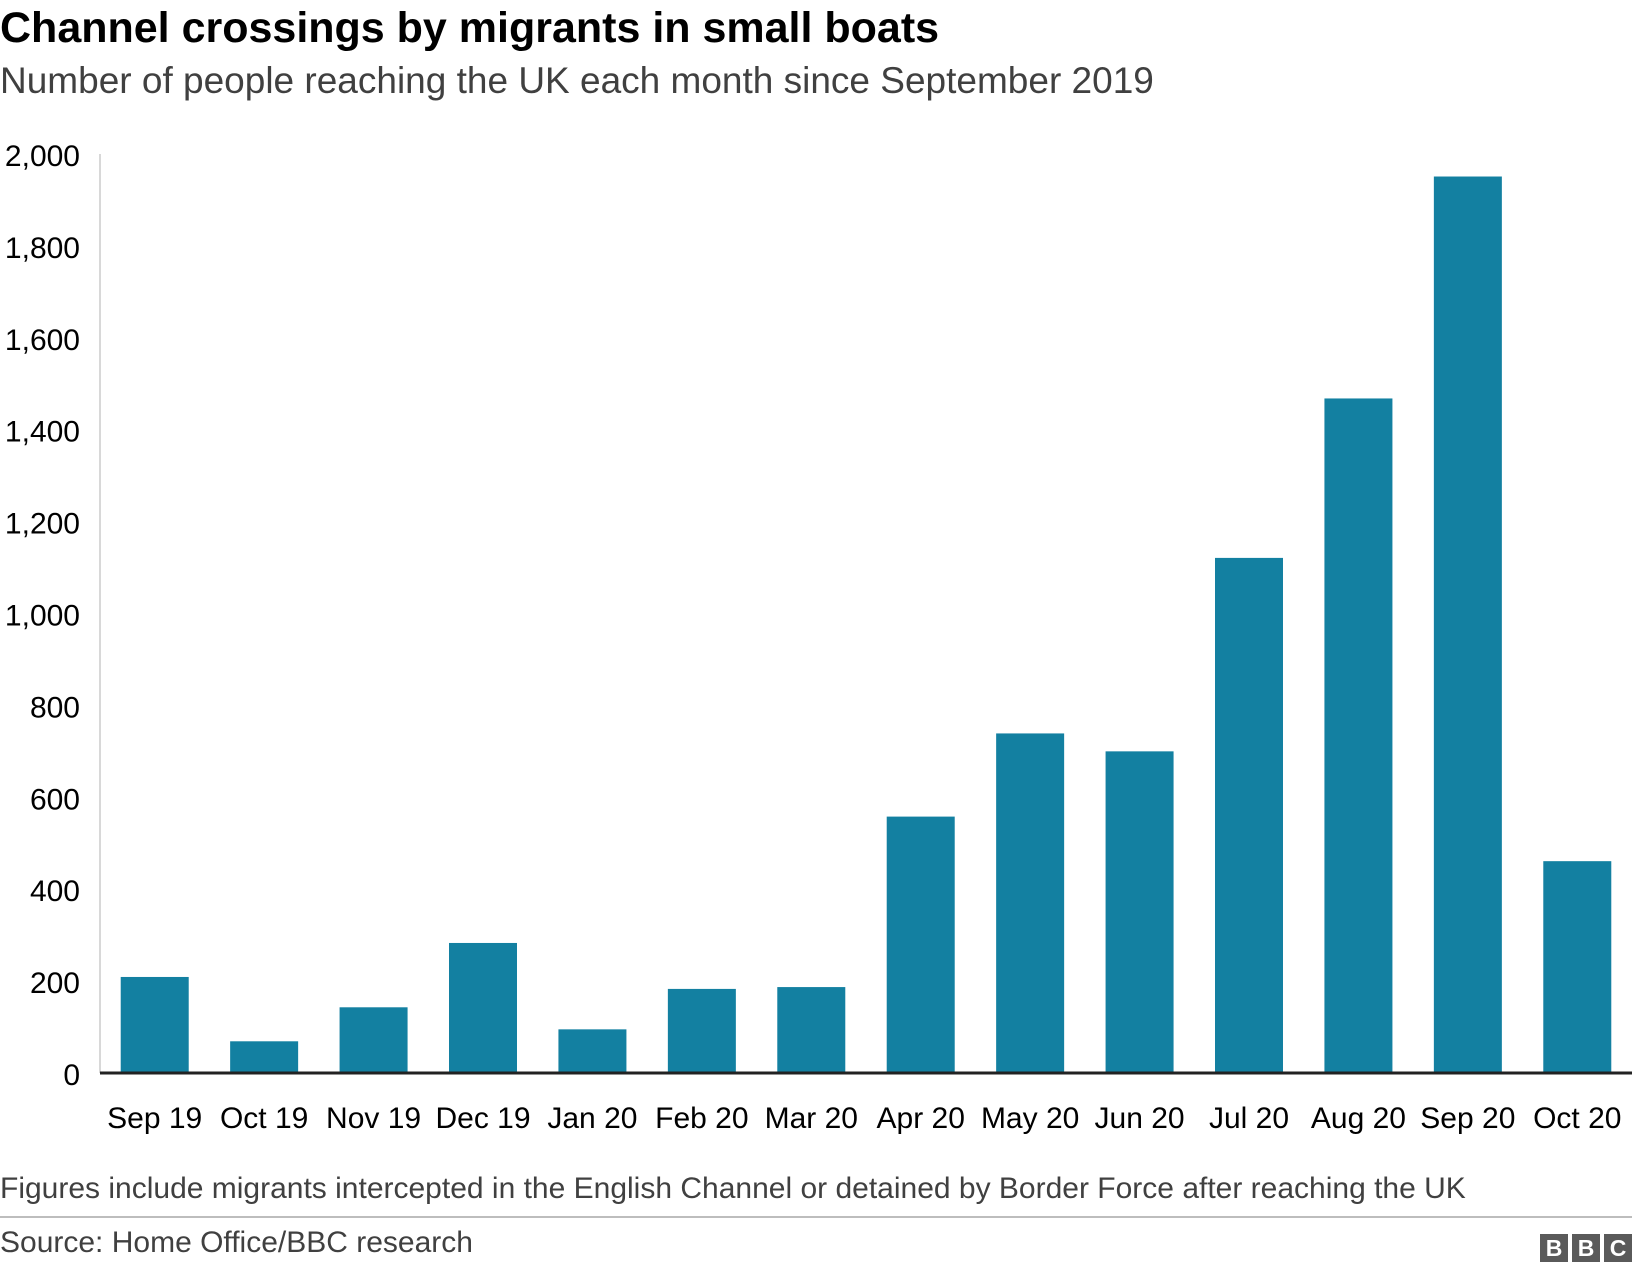 The width and height of the screenshot is (1632, 1272). I want to click on x-tick-label: Oct 20, so click(1577, 1118).